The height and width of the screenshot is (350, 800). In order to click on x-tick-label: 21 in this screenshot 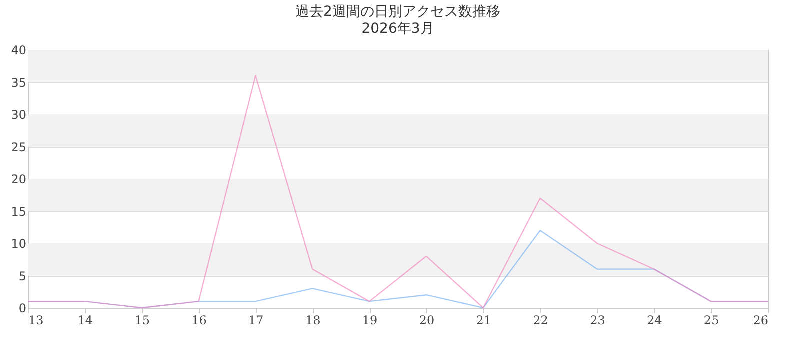, I will do `click(484, 321)`.